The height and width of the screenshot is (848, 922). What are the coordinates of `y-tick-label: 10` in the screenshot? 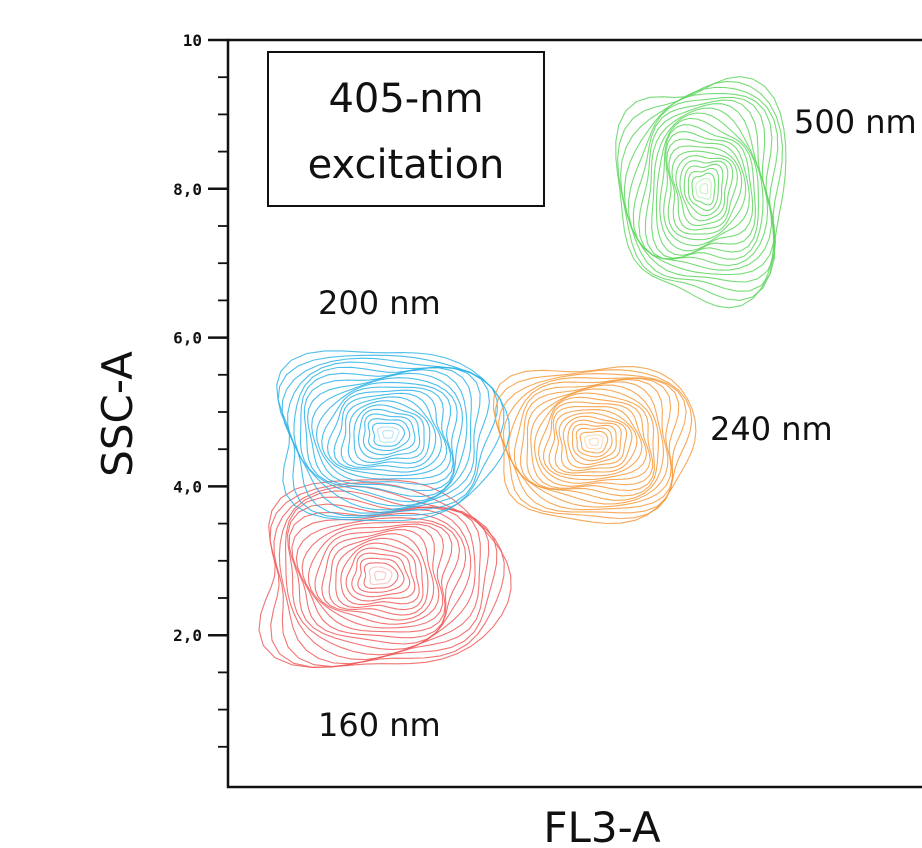 It's located at (192, 40).